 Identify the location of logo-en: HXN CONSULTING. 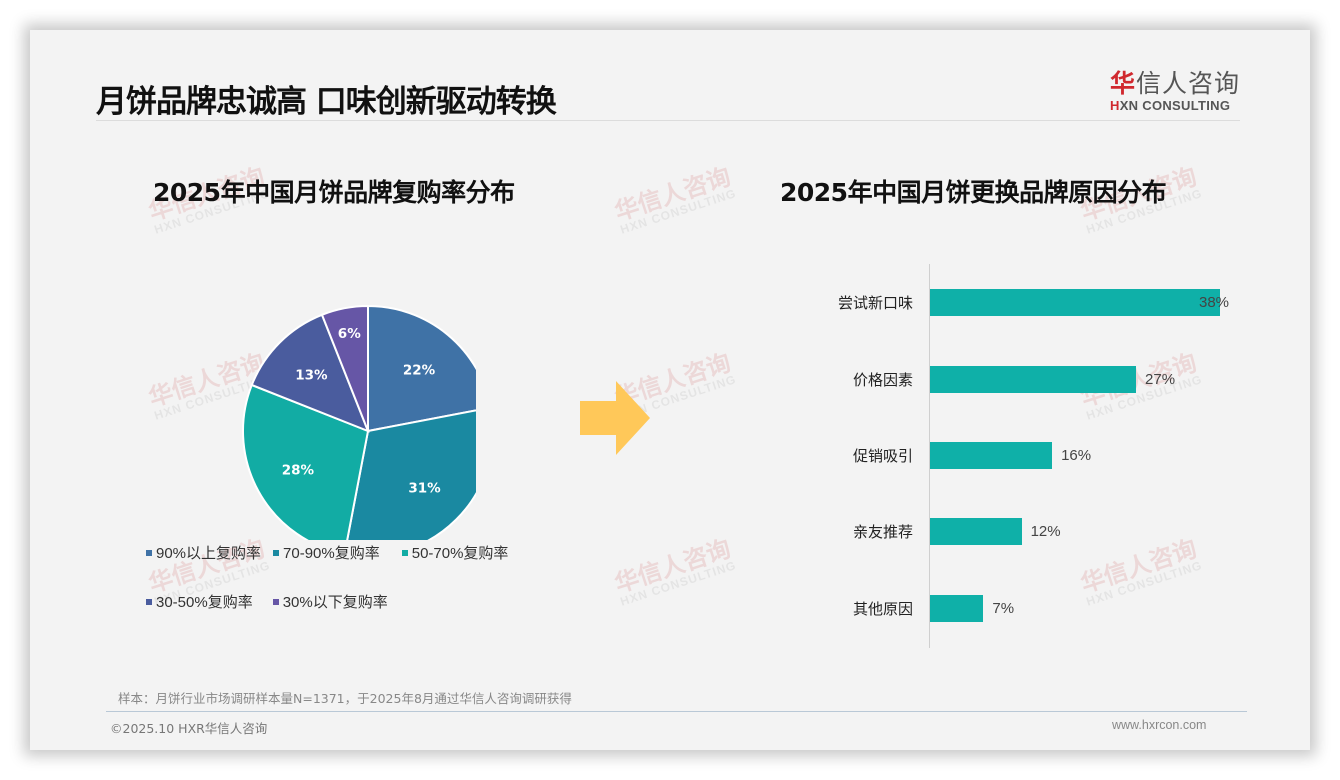
(1180, 105).